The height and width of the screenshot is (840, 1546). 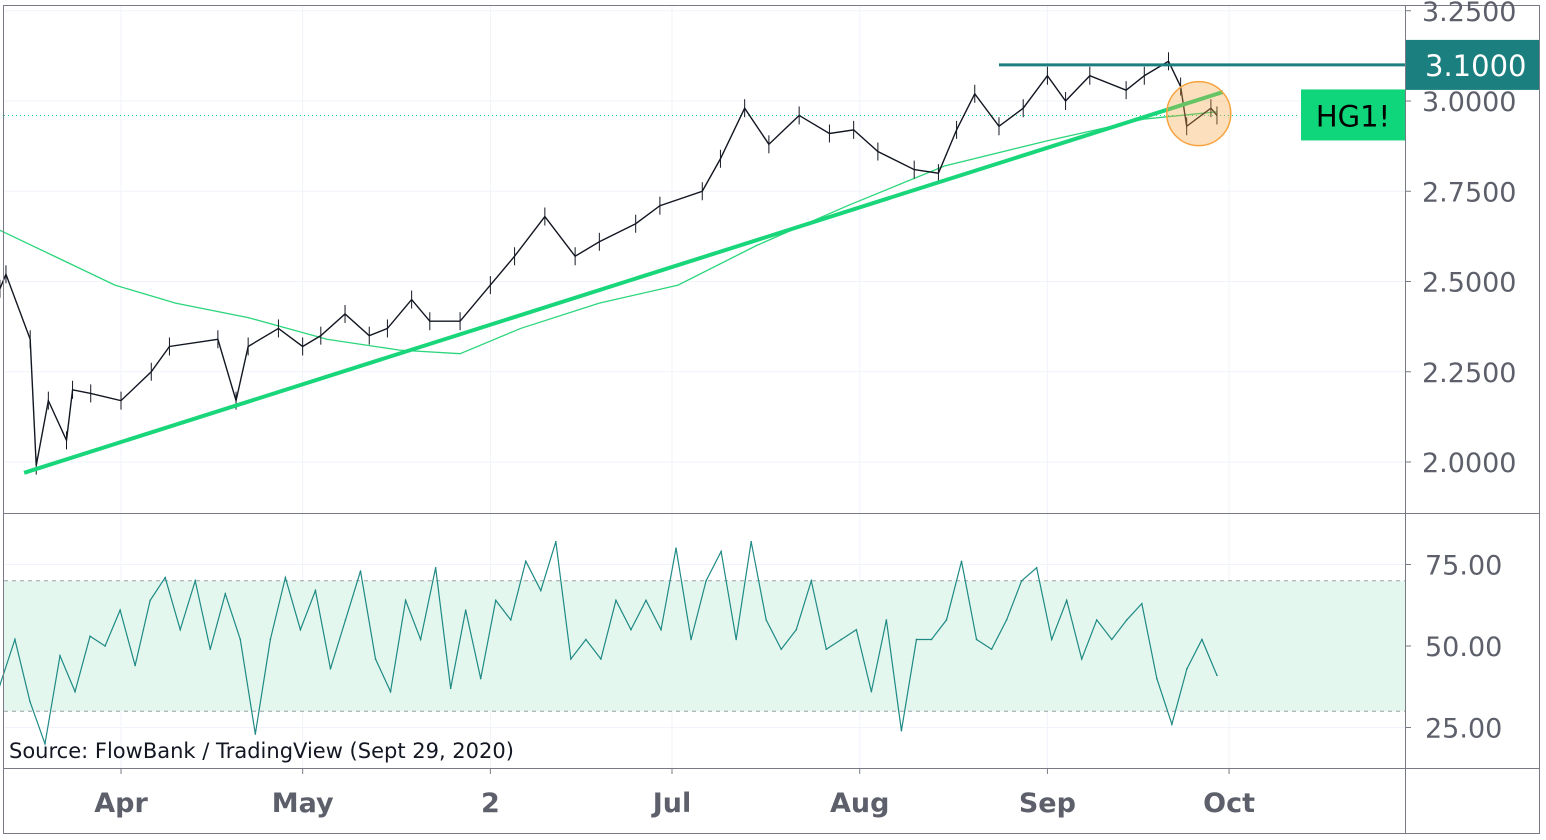 I want to click on x-tick-label: Aug, so click(x=859, y=803).